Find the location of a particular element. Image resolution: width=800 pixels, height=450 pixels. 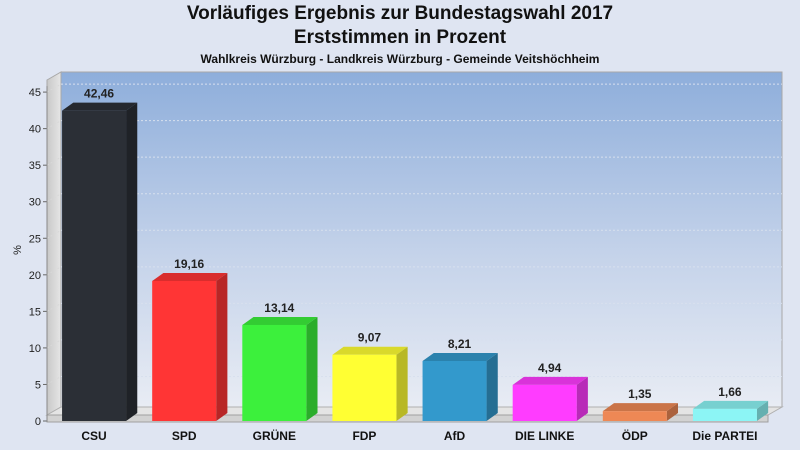

bar-ödp is located at coordinates (640, 412).